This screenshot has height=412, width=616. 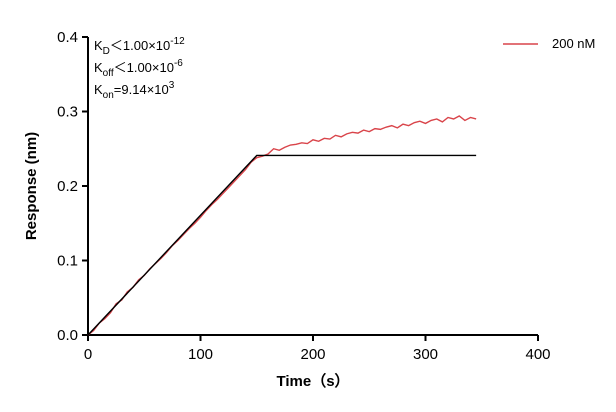 I want to click on annotation-exponent: 3, so click(x=172, y=85).